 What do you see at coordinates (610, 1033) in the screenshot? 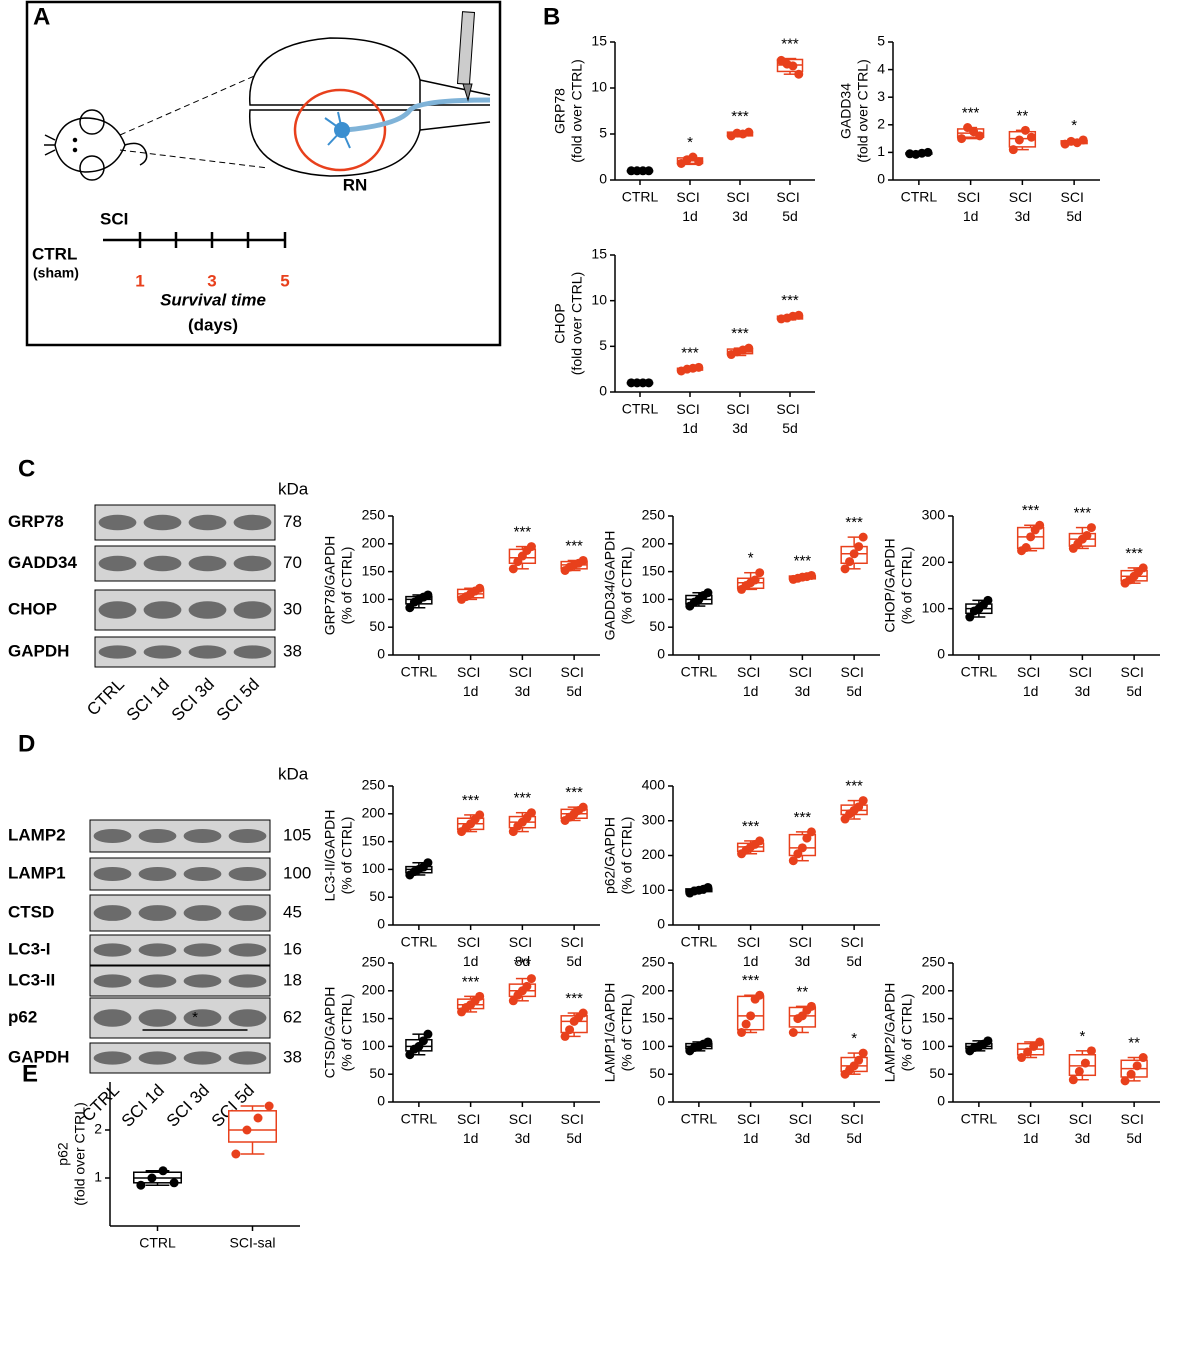
I see `y-axis-label: LAMP1/GAPDH` at bounding box center [610, 1033].